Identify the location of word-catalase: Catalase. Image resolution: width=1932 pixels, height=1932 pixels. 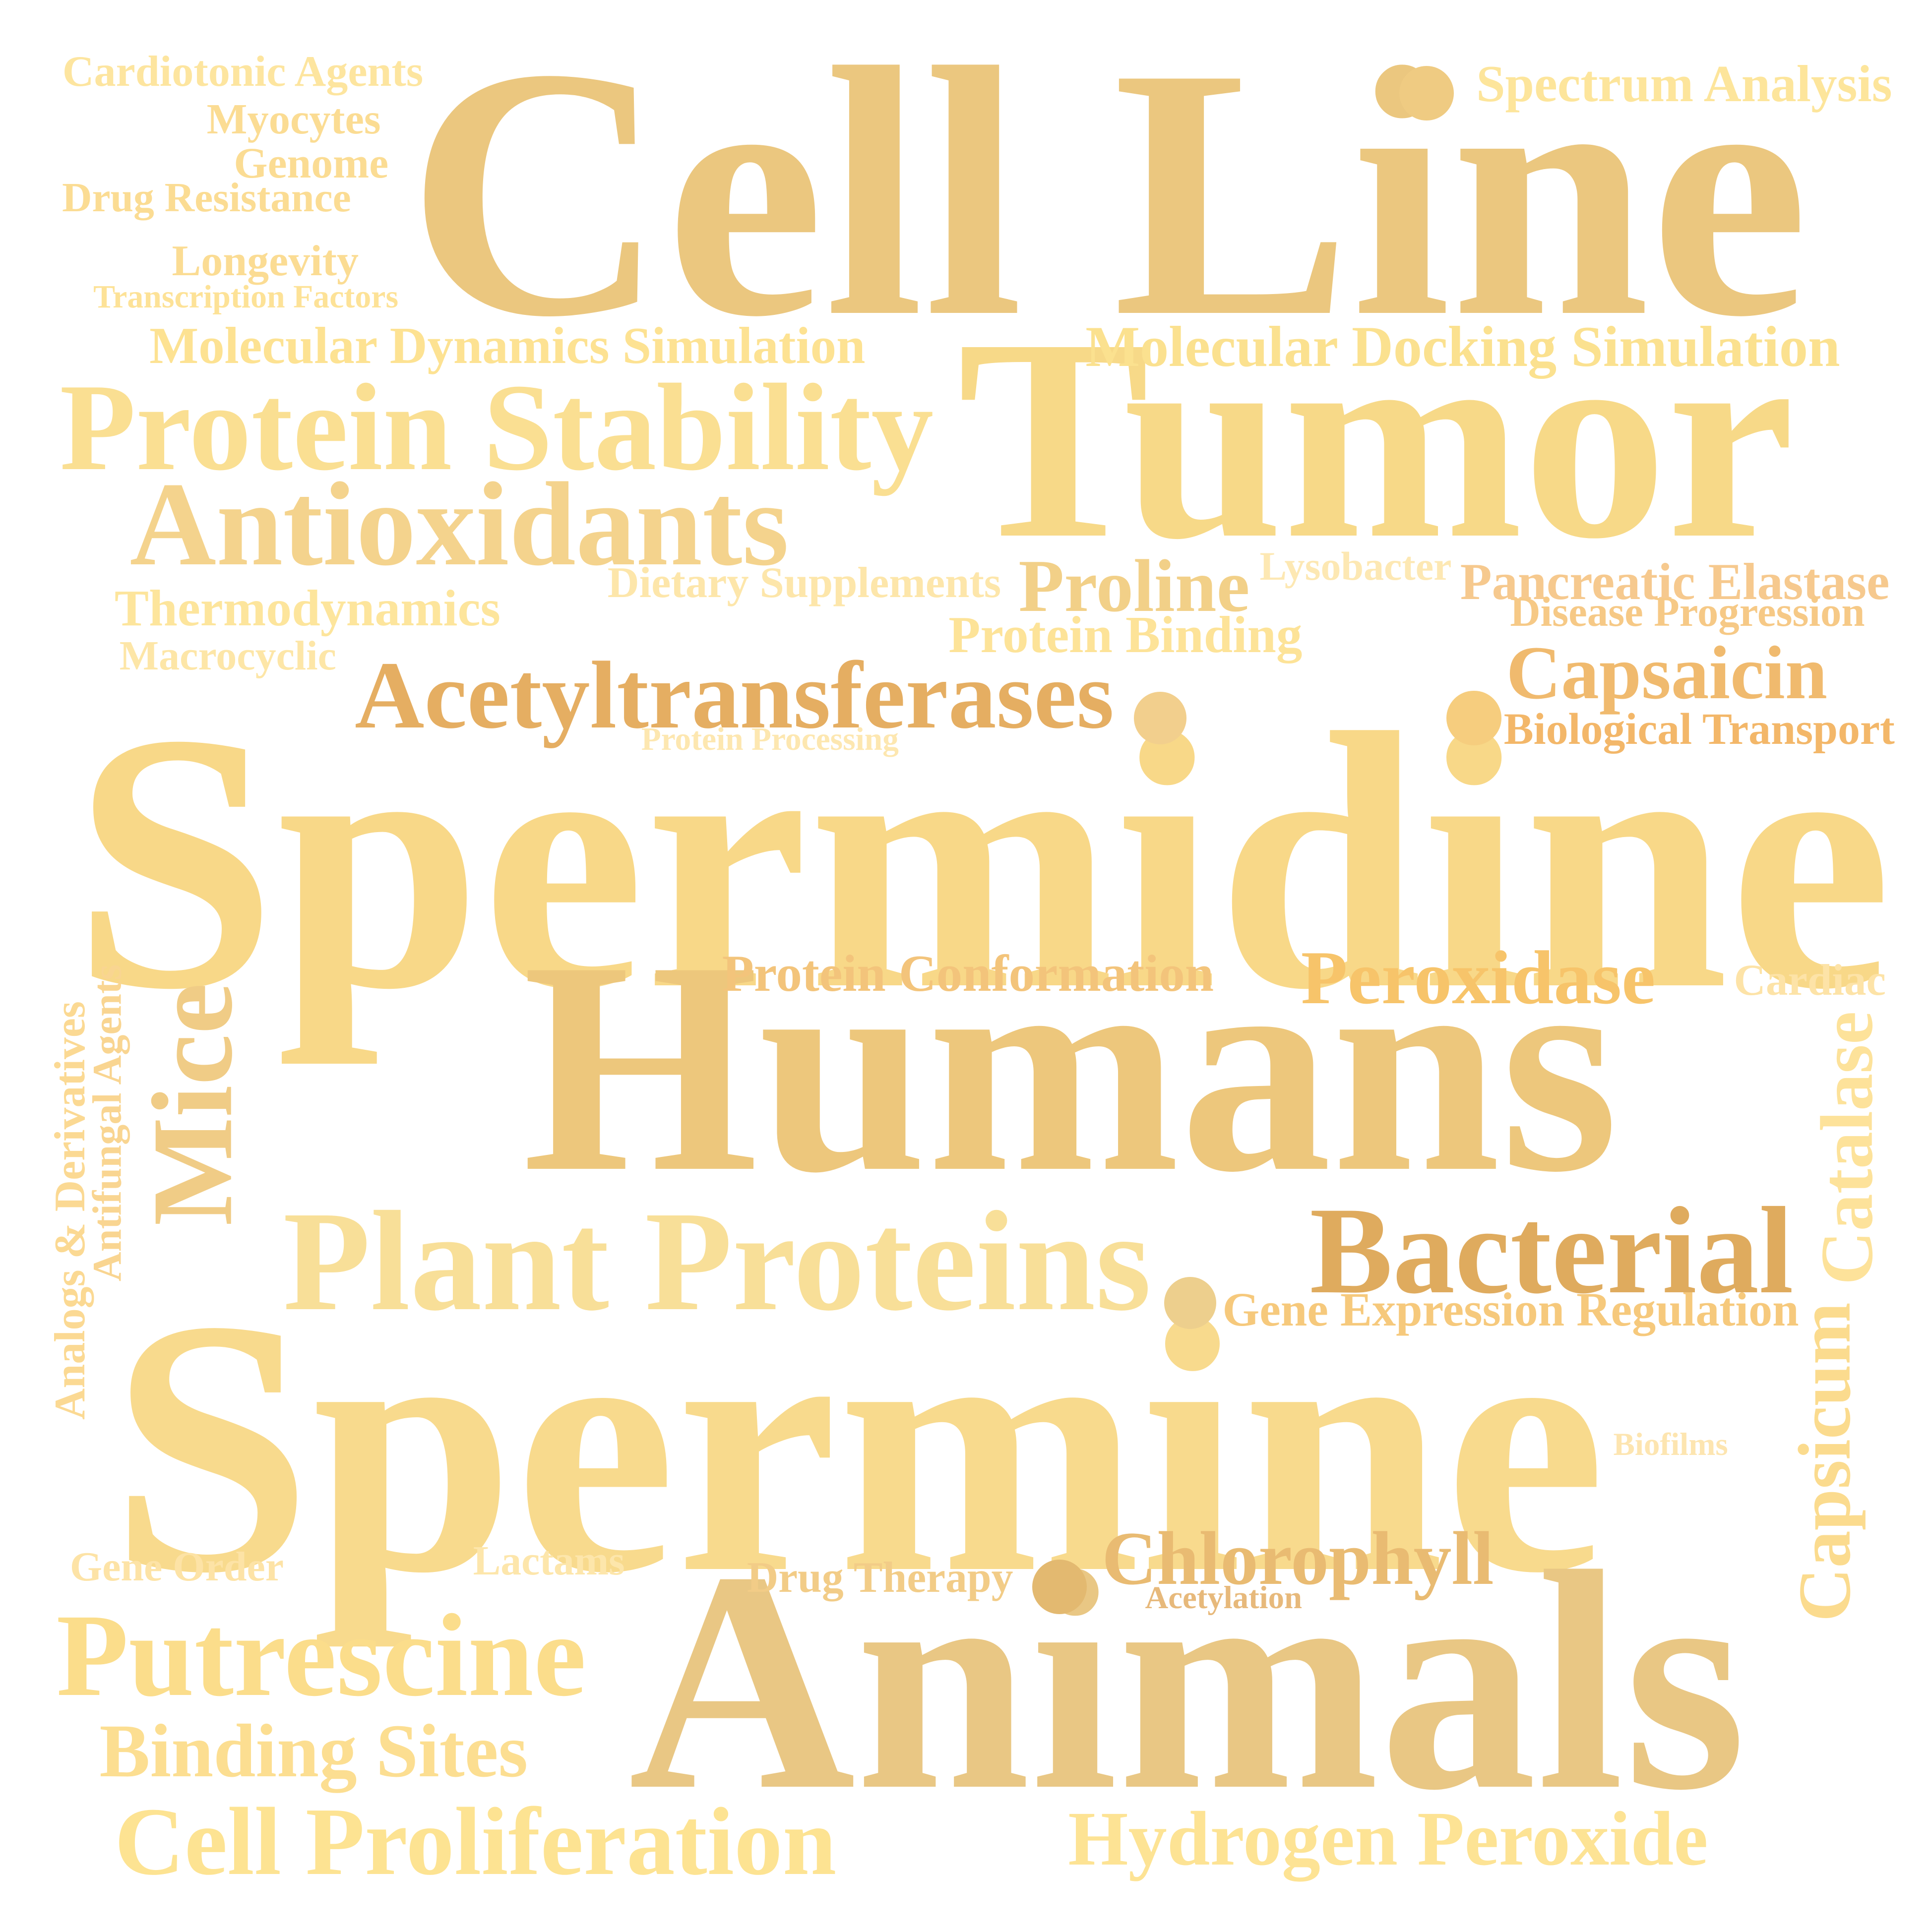
(1848, 1148).